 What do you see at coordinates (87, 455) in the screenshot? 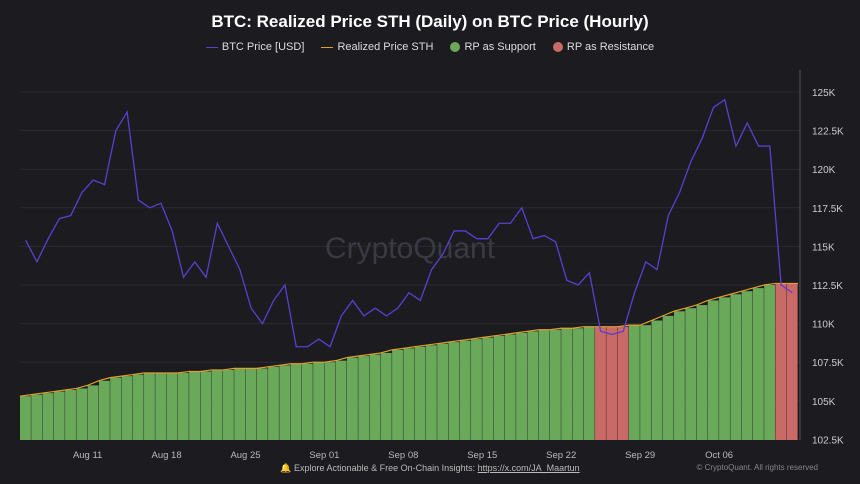
I see `x-tick-label: Aug 11` at bounding box center [87, 455].